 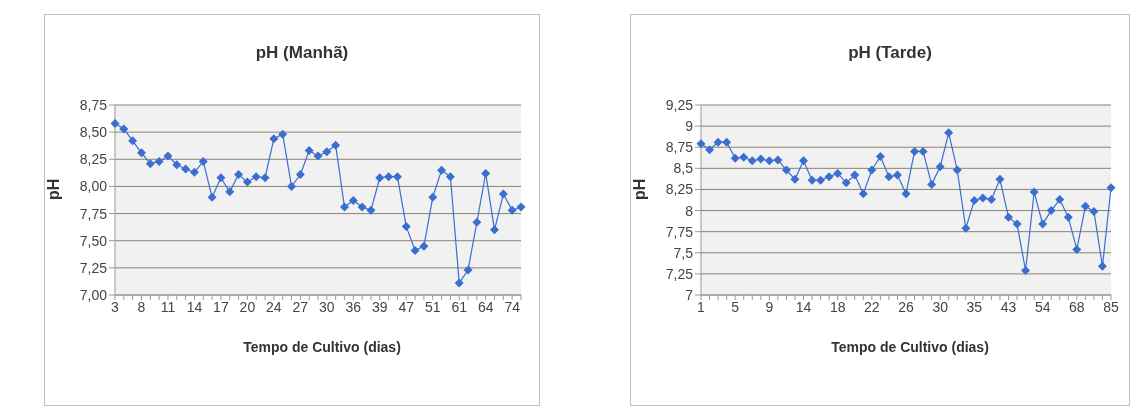 I want to click on x-tick-label: 5, so click(x=735, y=306).